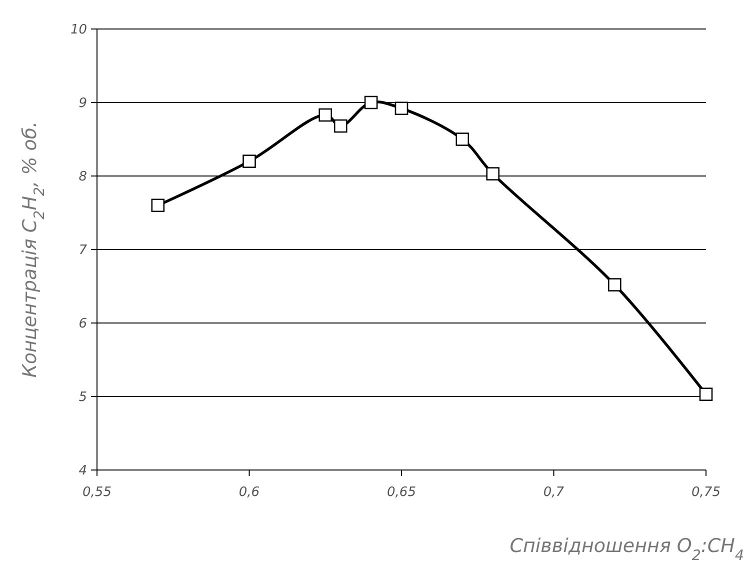  Describe the element at coordinates (97, 492) in the screenshot. I see `x-tick-label: 0,55` at that location.